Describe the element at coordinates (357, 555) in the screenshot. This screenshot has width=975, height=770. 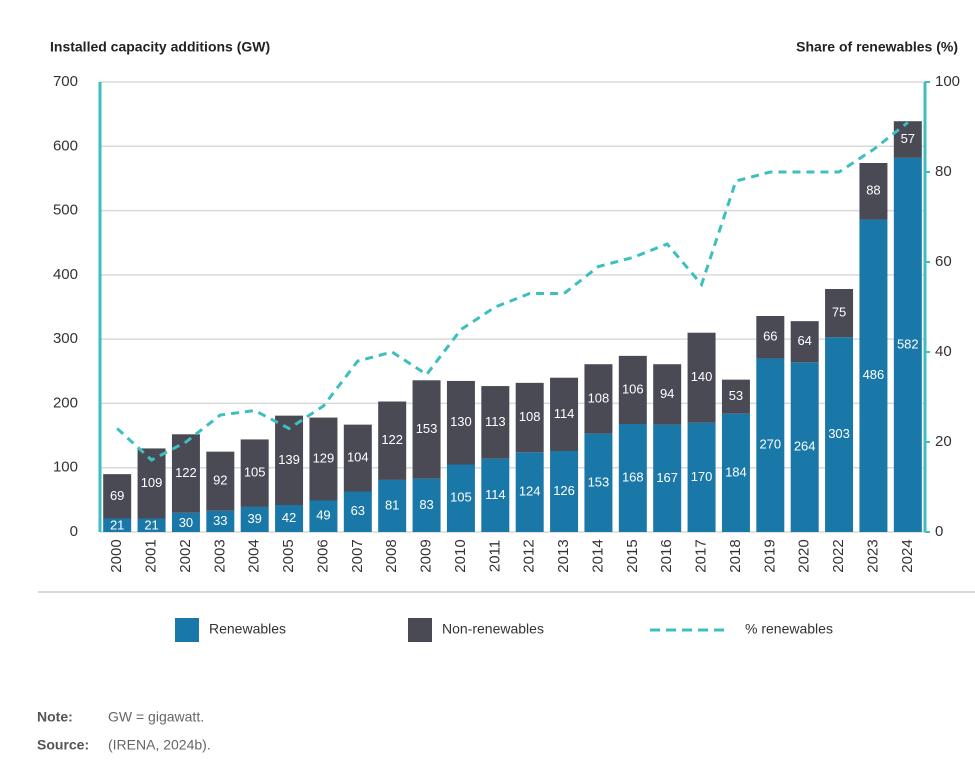
I see `x-tick-label: 2007` at that location.